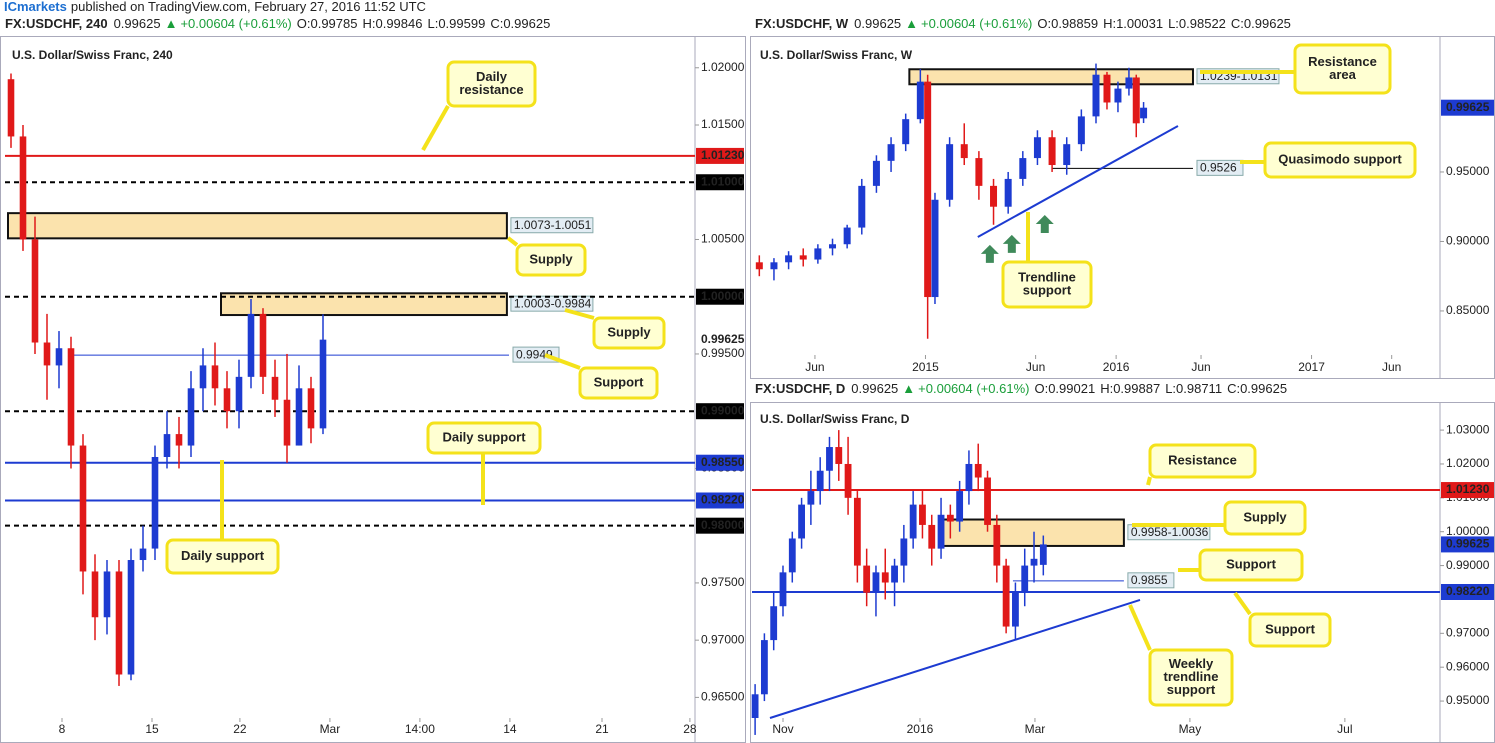  Describe the element at coordinates (1468, 666) in the screenshot. I see `y-tick-label: 0.96000` at that location.